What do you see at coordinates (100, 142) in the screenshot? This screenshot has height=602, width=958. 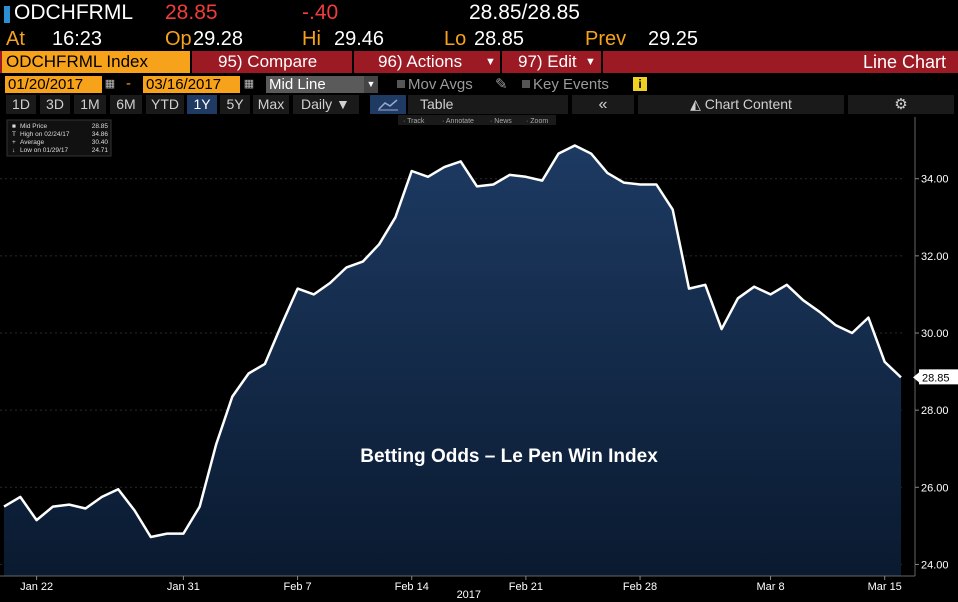 I see `legend-value: 30.40` at bounding box center [100, 142].